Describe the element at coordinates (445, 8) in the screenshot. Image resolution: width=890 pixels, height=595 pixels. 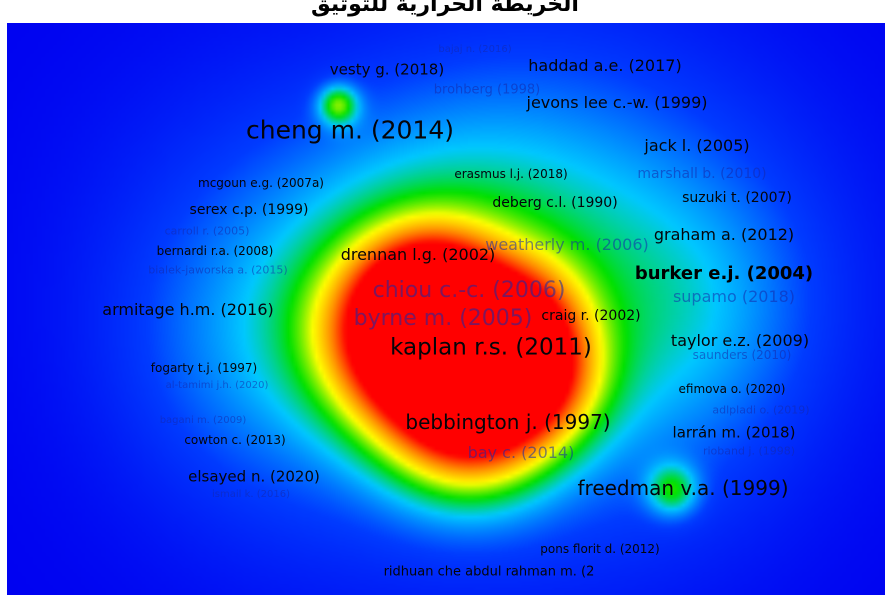
I see `page-title: الخريطة الحرارية للتوثيق` at that location.